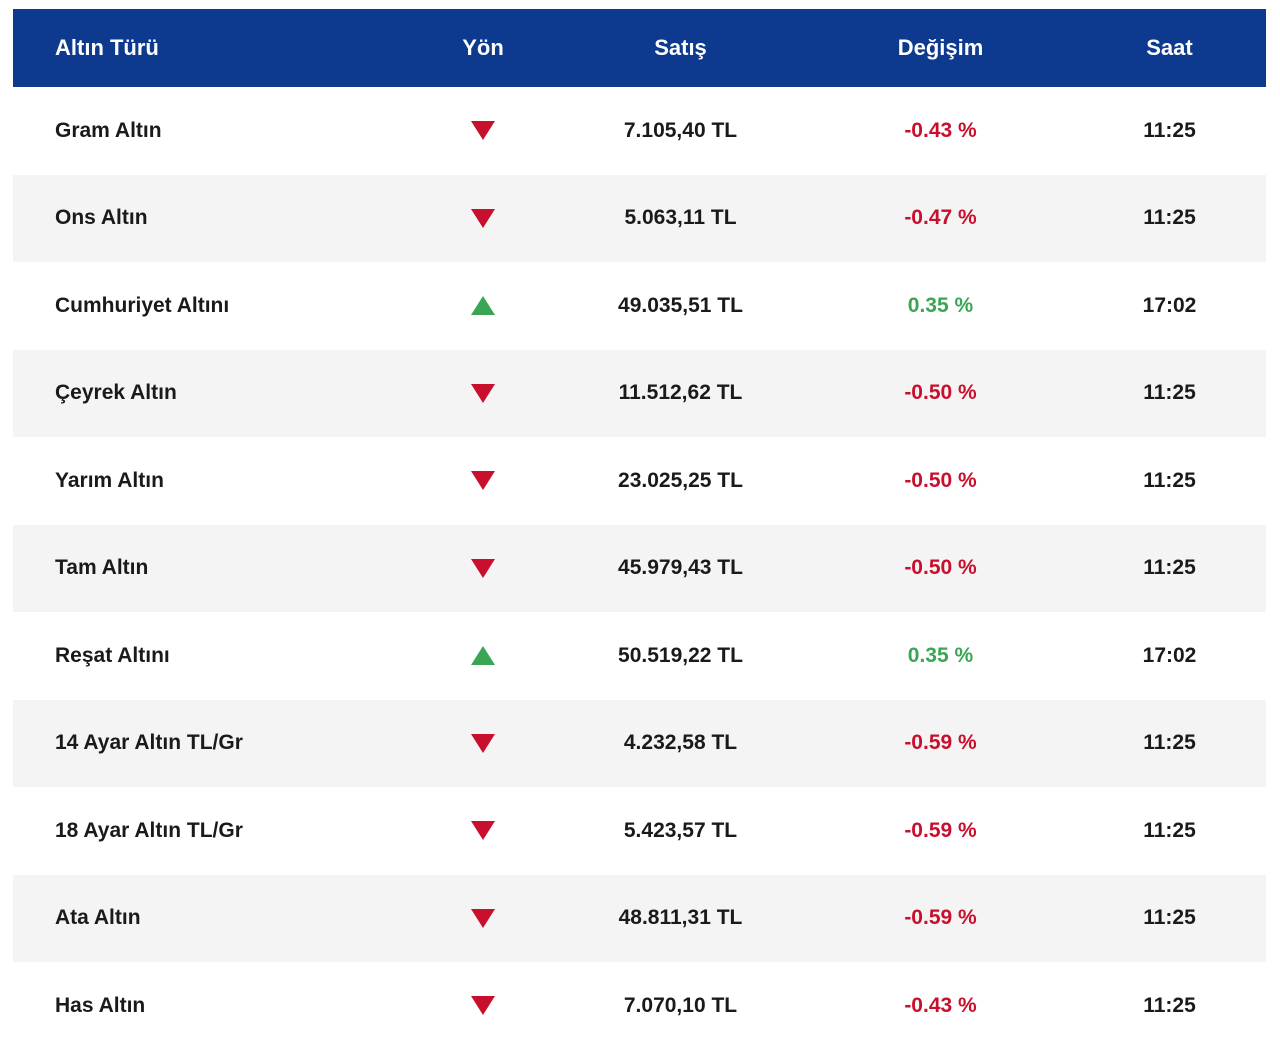 This screenshot has height=1050, width=1280. Describe the element at coordinates (109, 480) in the screenshot. I see `gold-type-name: Yarım Altın` at that location.